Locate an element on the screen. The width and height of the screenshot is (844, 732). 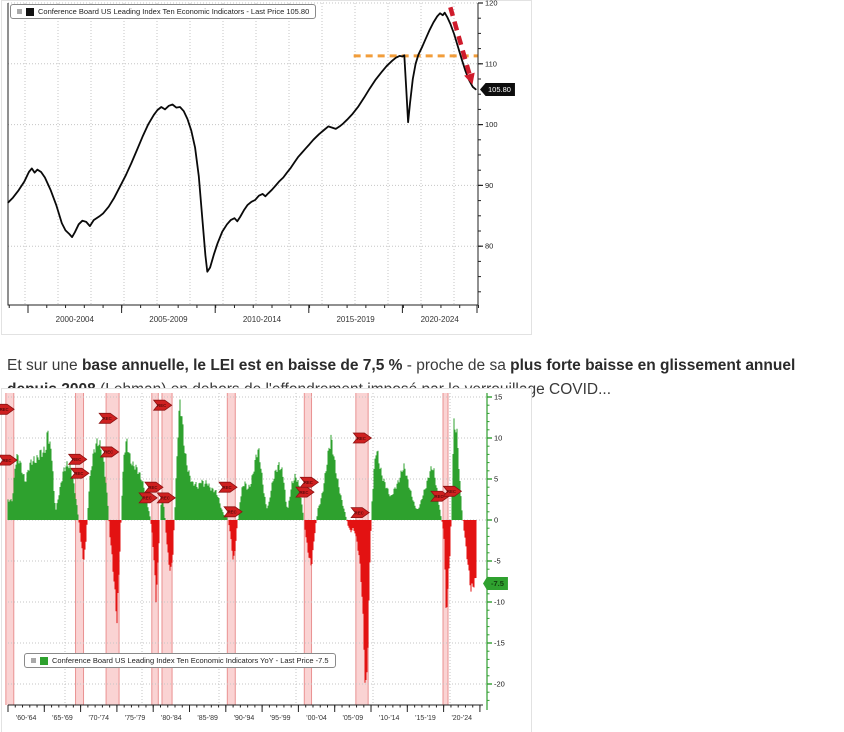
svg-text: 2000-2004 is located at coordinates (75, 319).